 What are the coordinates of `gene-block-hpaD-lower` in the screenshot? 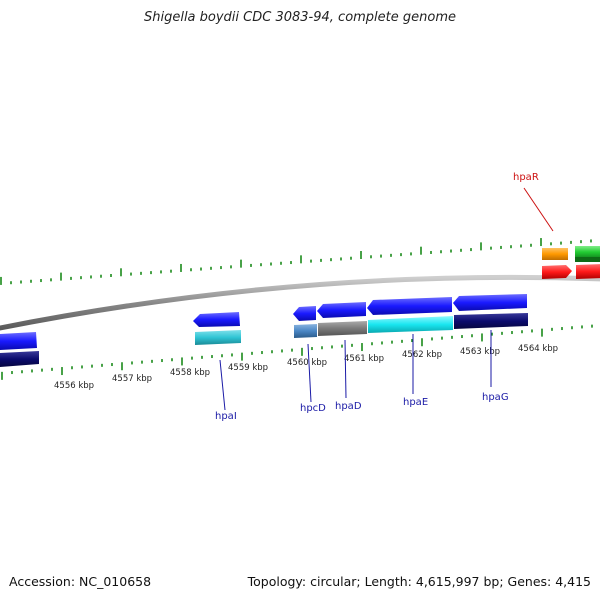 It's located at (342, 328).